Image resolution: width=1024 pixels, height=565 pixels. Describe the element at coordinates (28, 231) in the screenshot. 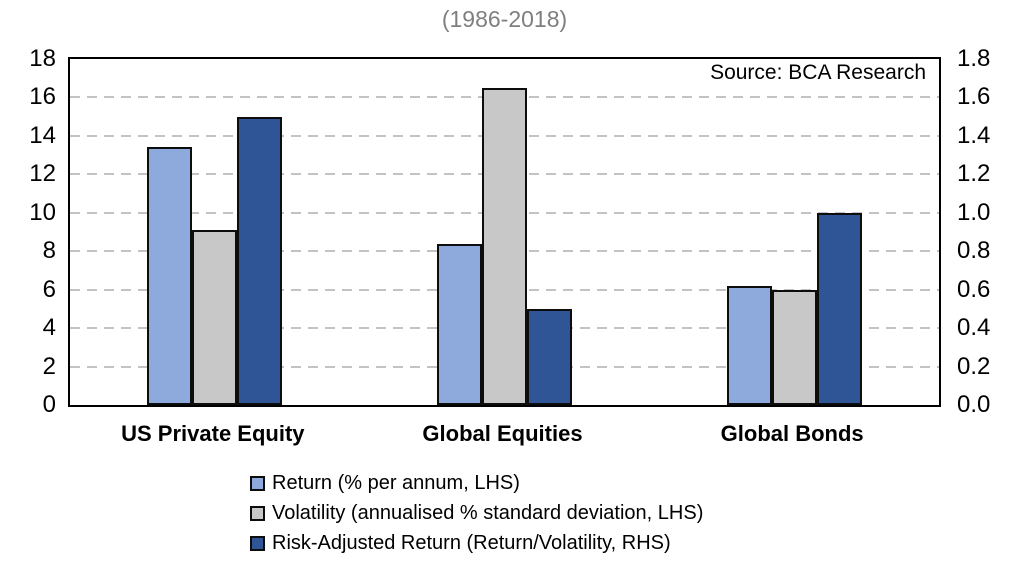

I see `left-axis: 0 2 4 6 8 10 12 14 16 18` at that location.